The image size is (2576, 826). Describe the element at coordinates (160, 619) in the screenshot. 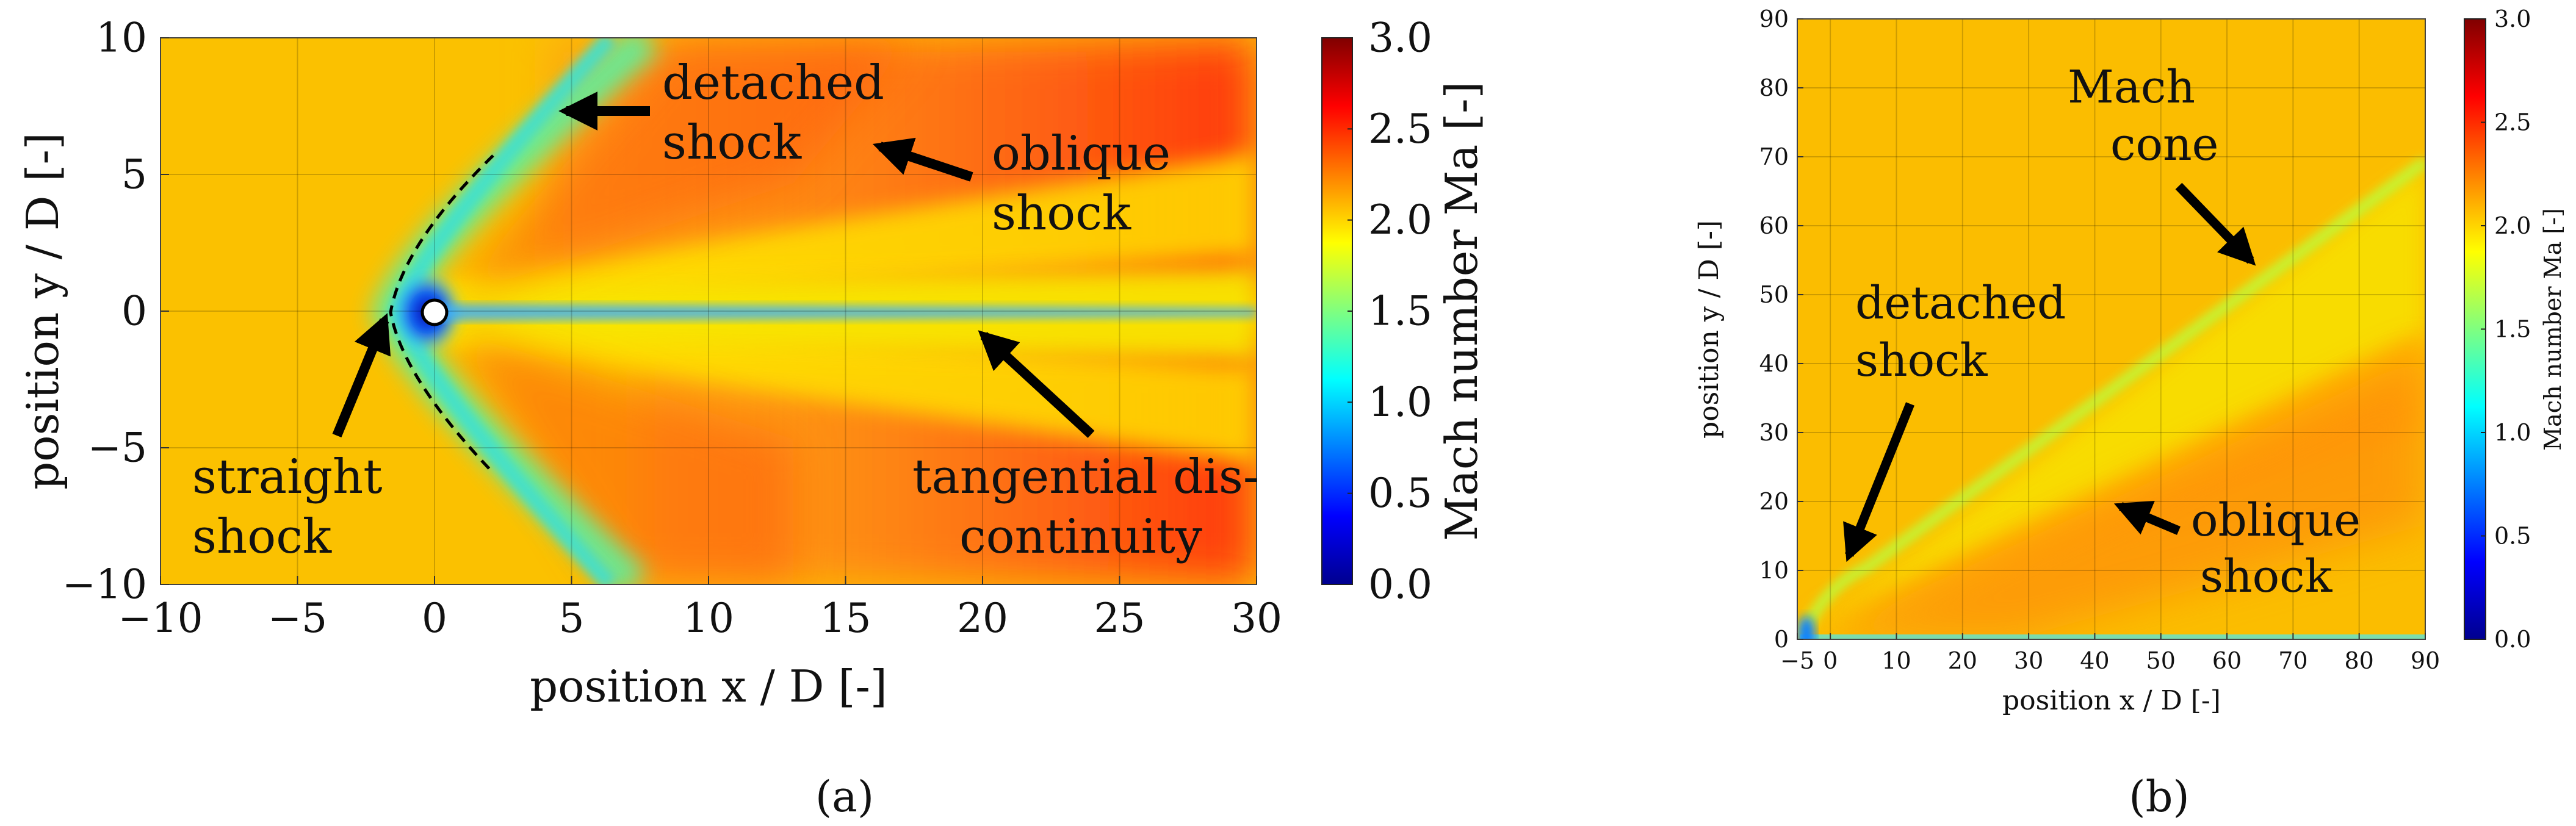

I see `panel-a-xtick-label: −10` at that location.